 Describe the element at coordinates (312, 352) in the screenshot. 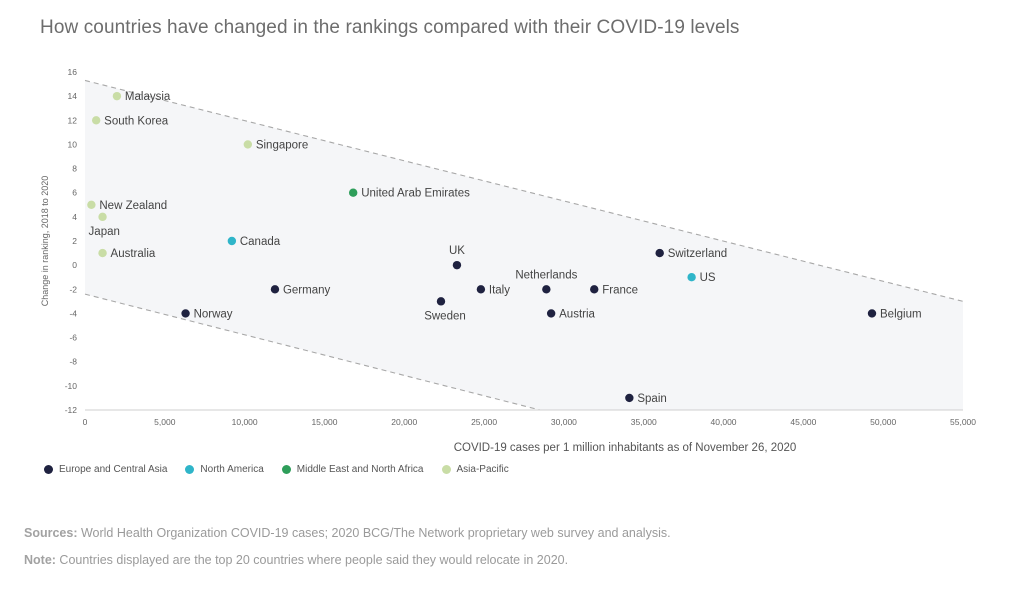

I see `band-lower-line` at that location.